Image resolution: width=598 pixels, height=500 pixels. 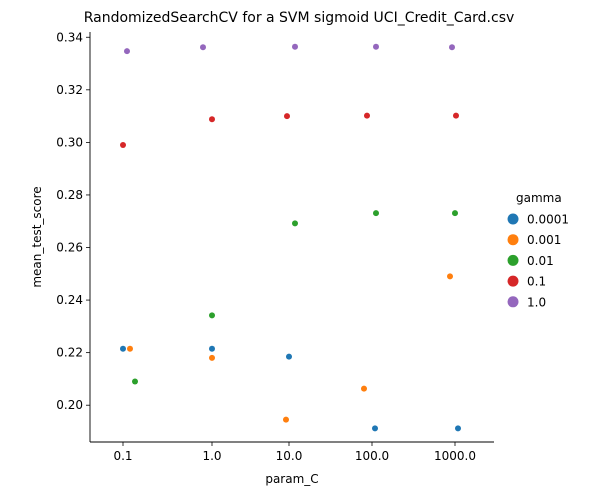 What do you see at coordinates (69, 195) in the screenshot?
I see `y-tick-label: 0.28` at bounding box center [69, 195].